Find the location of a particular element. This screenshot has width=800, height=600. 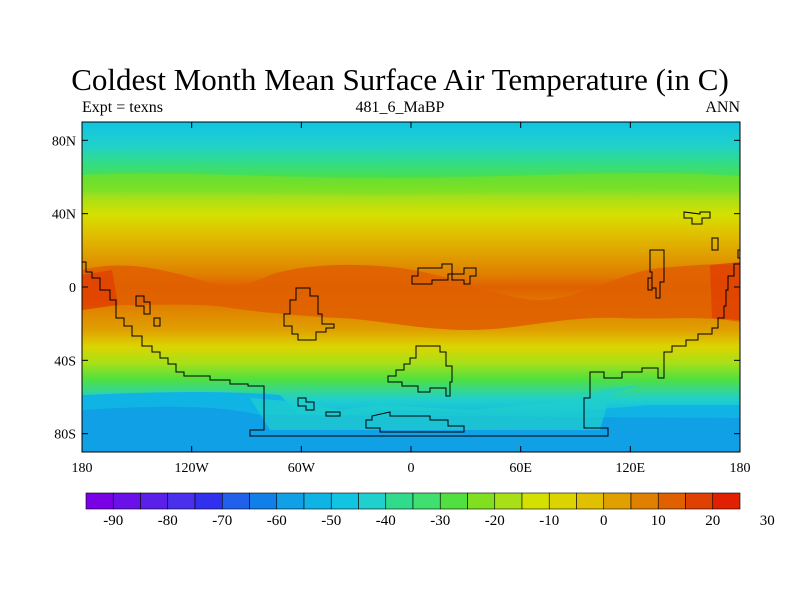

colorbar-label: -40 is located at coordinates (386, 521).